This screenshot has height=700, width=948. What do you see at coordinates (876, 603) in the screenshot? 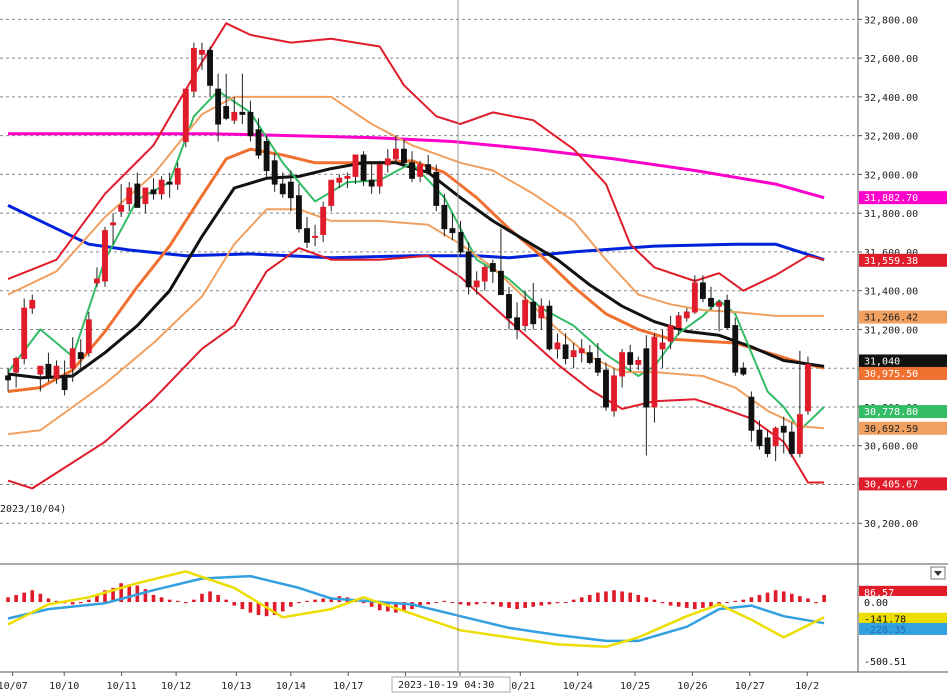
I see `macd-tag-label: 0.00` at bounding box center [876, 603].